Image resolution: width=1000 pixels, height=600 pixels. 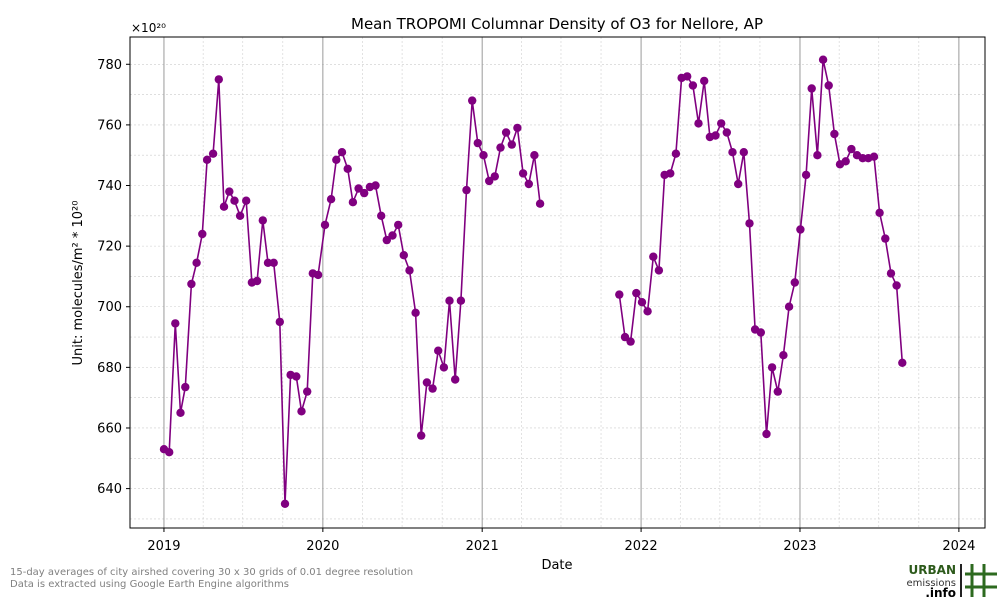 What do you see at coordinates (958, 546) in the screenshot?
I see `x-tick-label: 2024` at bounding box center [958, 546].